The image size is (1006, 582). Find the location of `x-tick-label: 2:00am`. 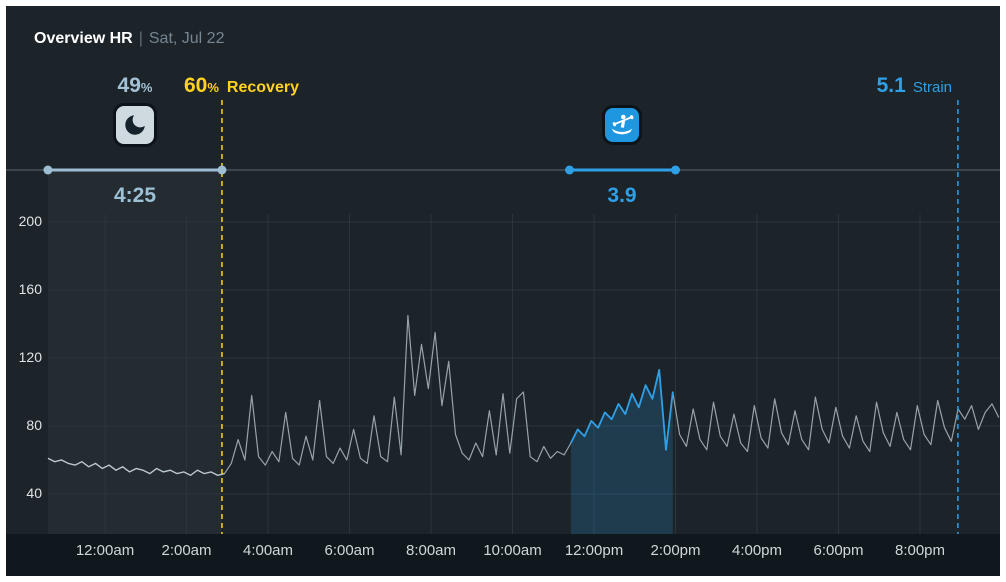

x-tick-label: 2:00am is located at coordinates (186, 550).